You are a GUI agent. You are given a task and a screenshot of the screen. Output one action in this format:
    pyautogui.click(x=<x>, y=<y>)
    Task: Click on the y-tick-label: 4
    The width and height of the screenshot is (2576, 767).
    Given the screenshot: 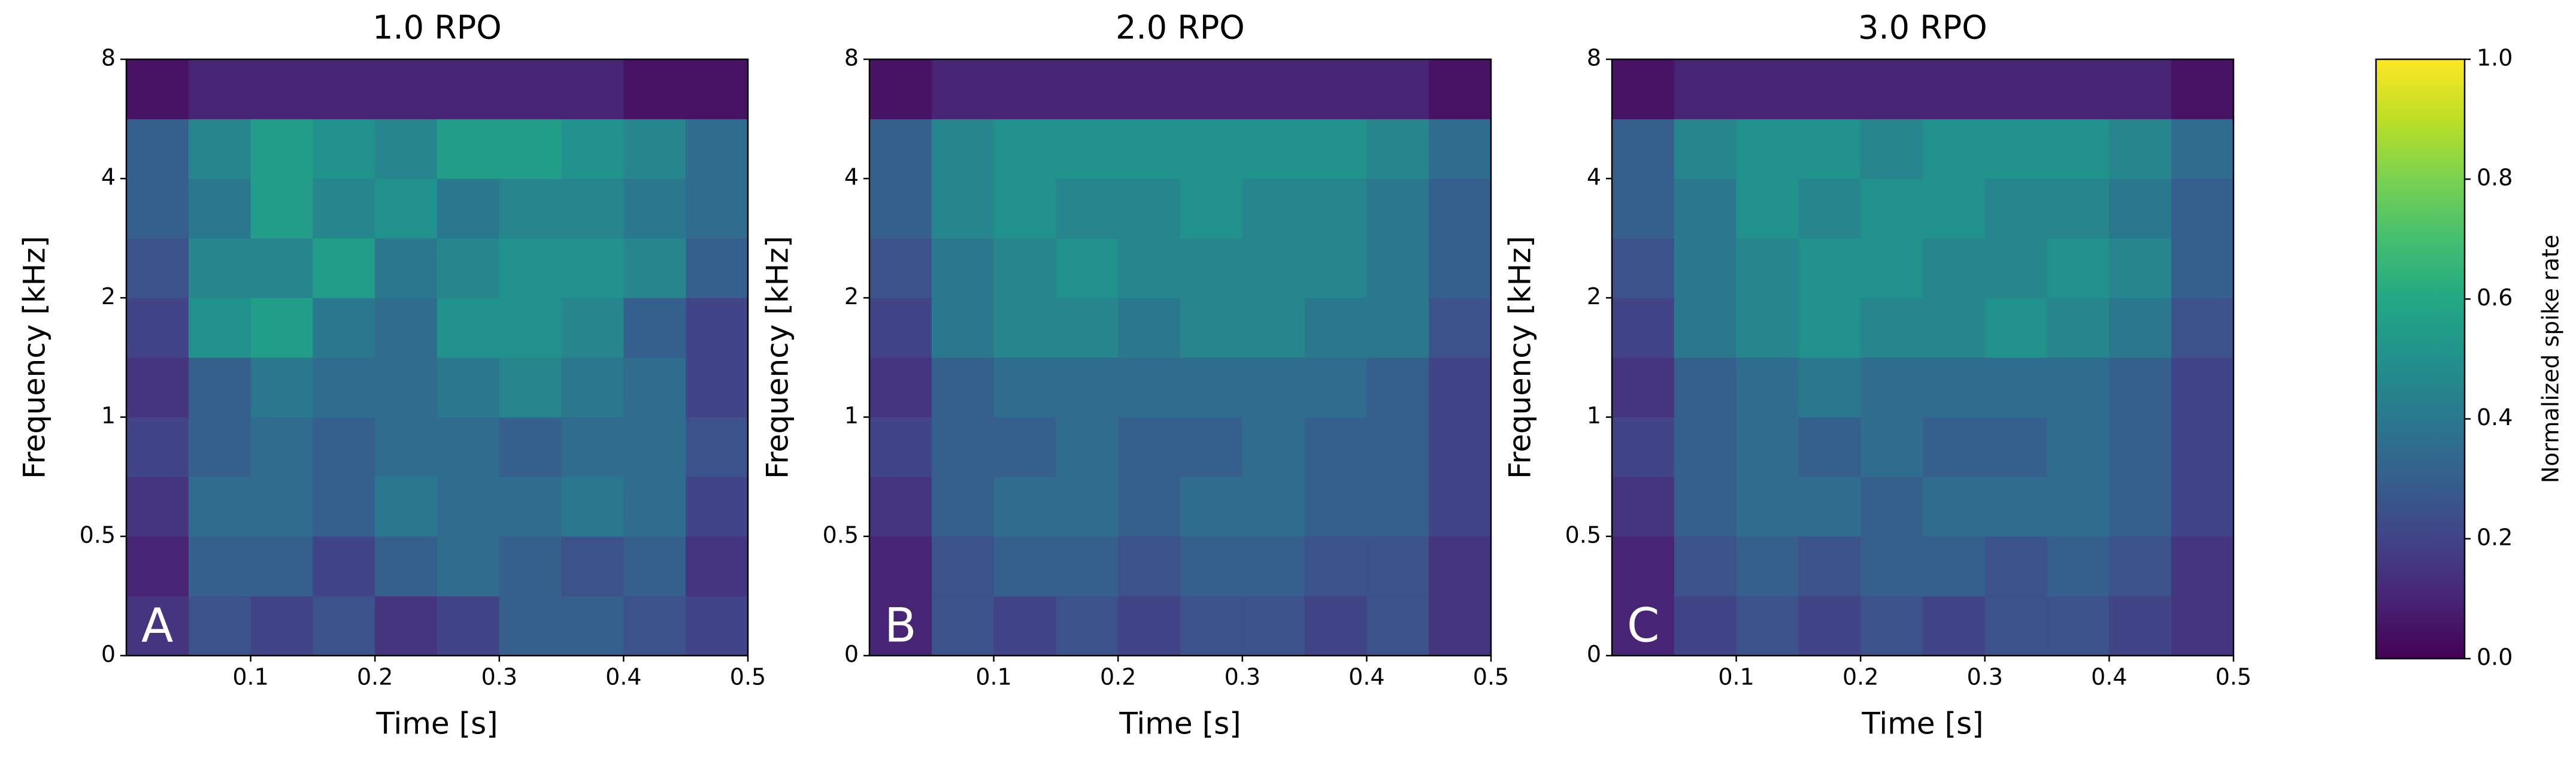 What is the action you would take?
    pyautogui.click(x=851, y=177)
    